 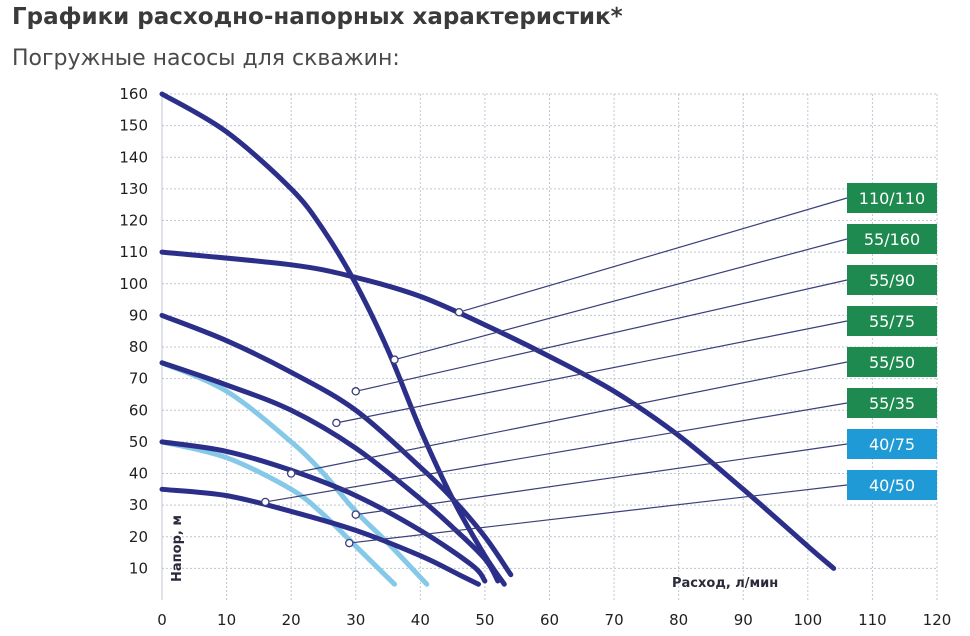 I want to click on y-tick-label: 70, so click(x=138, y=379).